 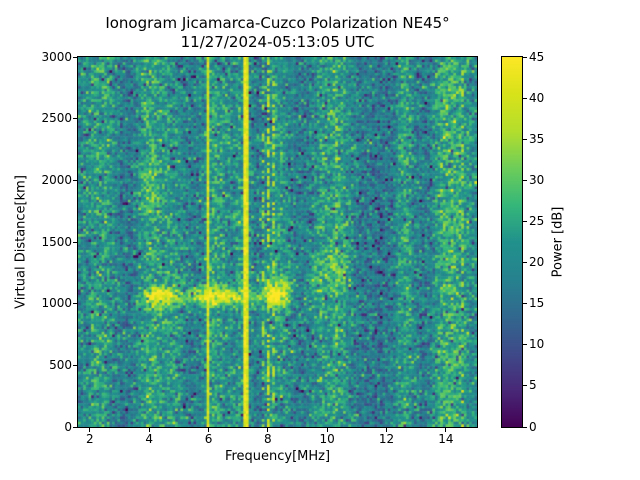 I want to click on colorbar-tick-label: 40, so click(x=537, y=97).